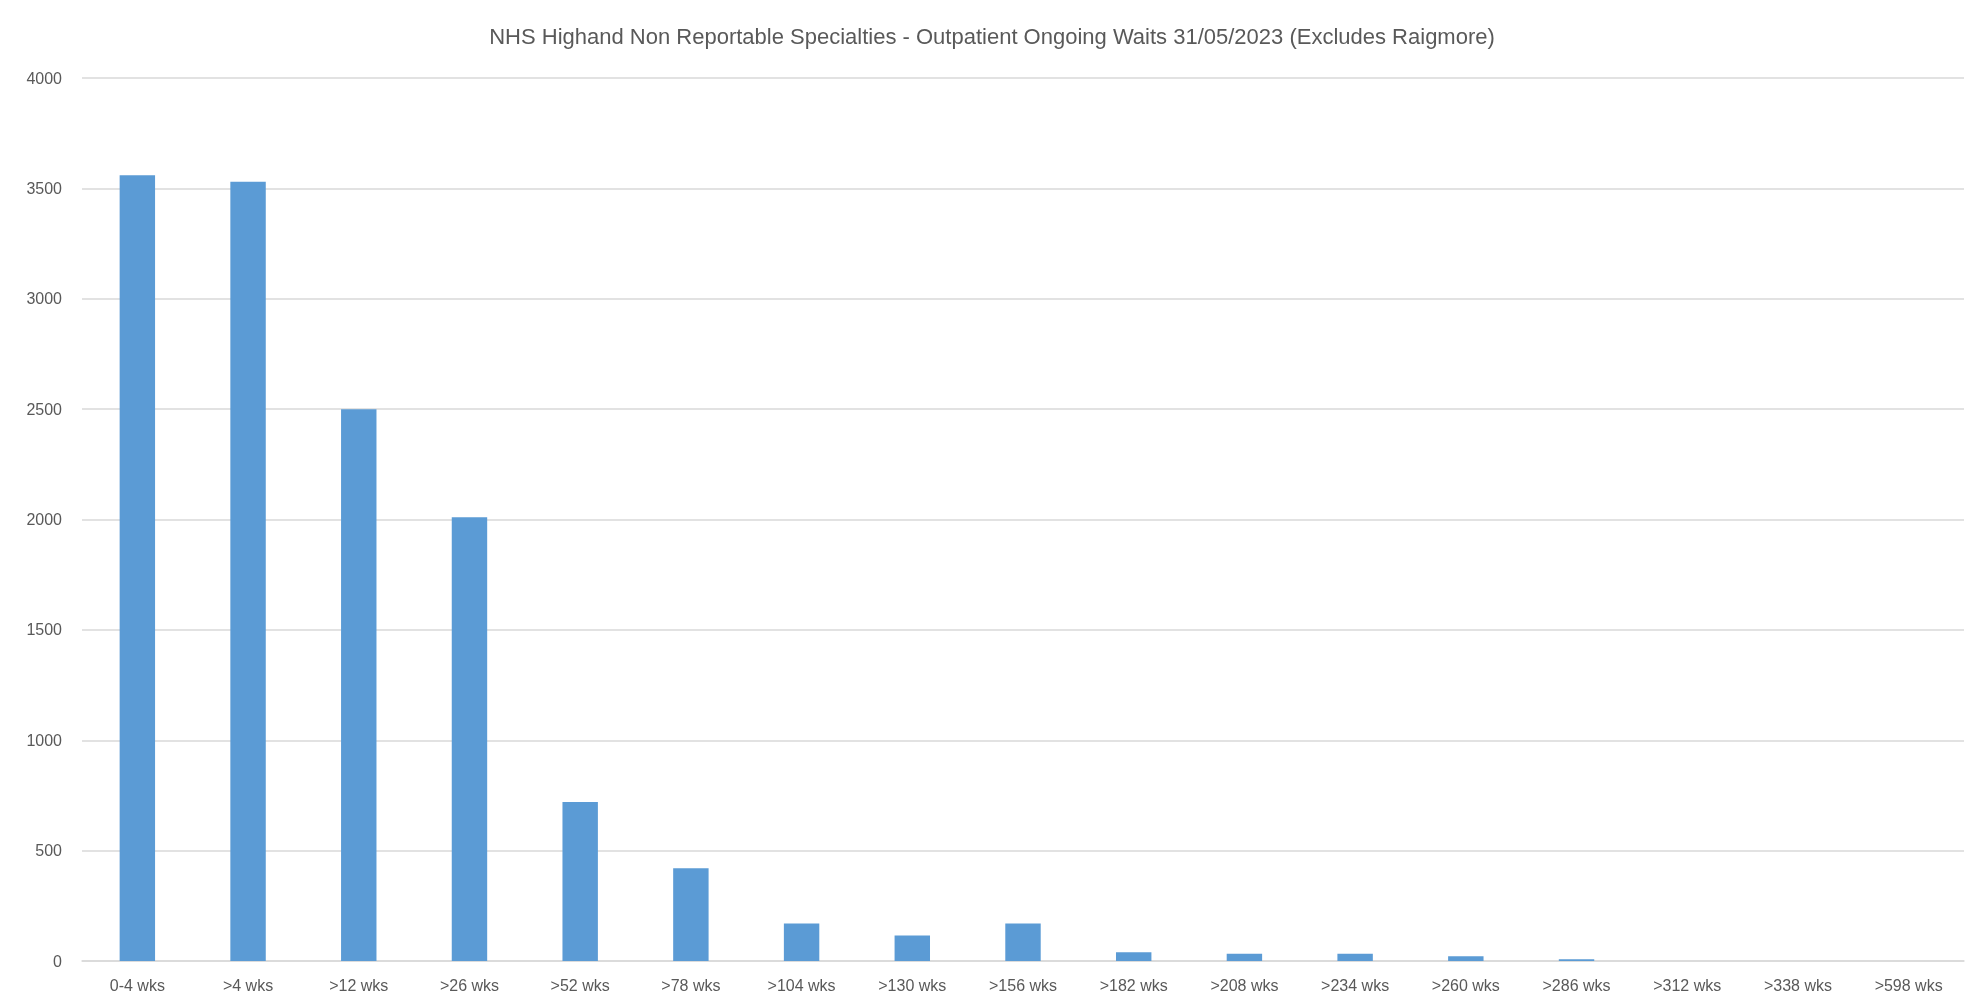 The width and height of the screenshot is (1984, 1008). Describe the element at coordinates (359, 985) in the screenshot. I see `x-tick-label: >12 wks` at that location.